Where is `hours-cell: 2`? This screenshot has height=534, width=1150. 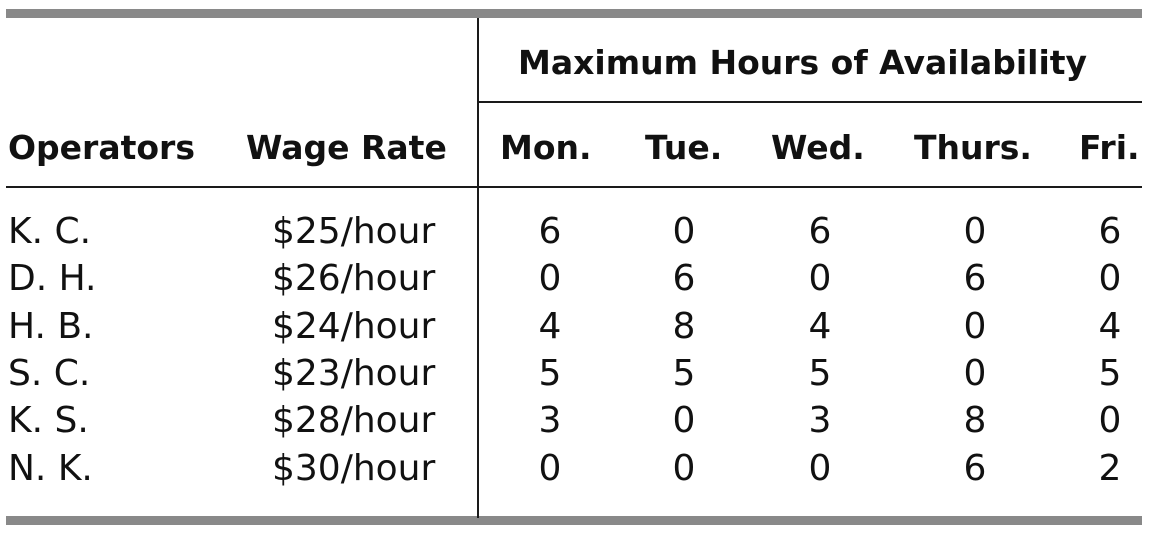 hours-cell: 2 is located at coordinates (1110, 468).